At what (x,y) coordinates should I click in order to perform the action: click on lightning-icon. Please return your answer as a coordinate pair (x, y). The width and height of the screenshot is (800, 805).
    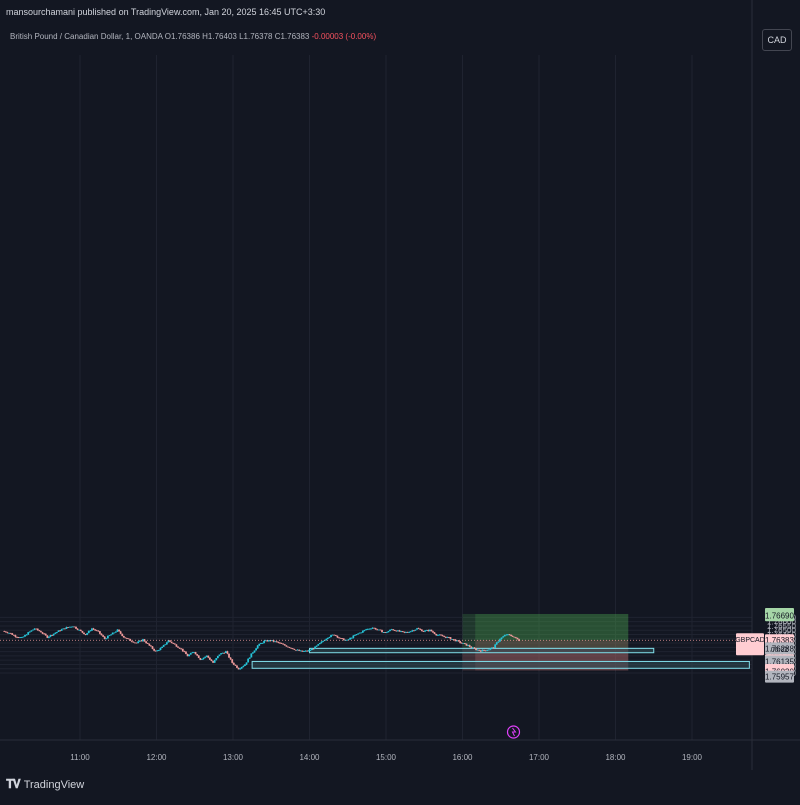
    Looking at the image, I should click on (514, 732).